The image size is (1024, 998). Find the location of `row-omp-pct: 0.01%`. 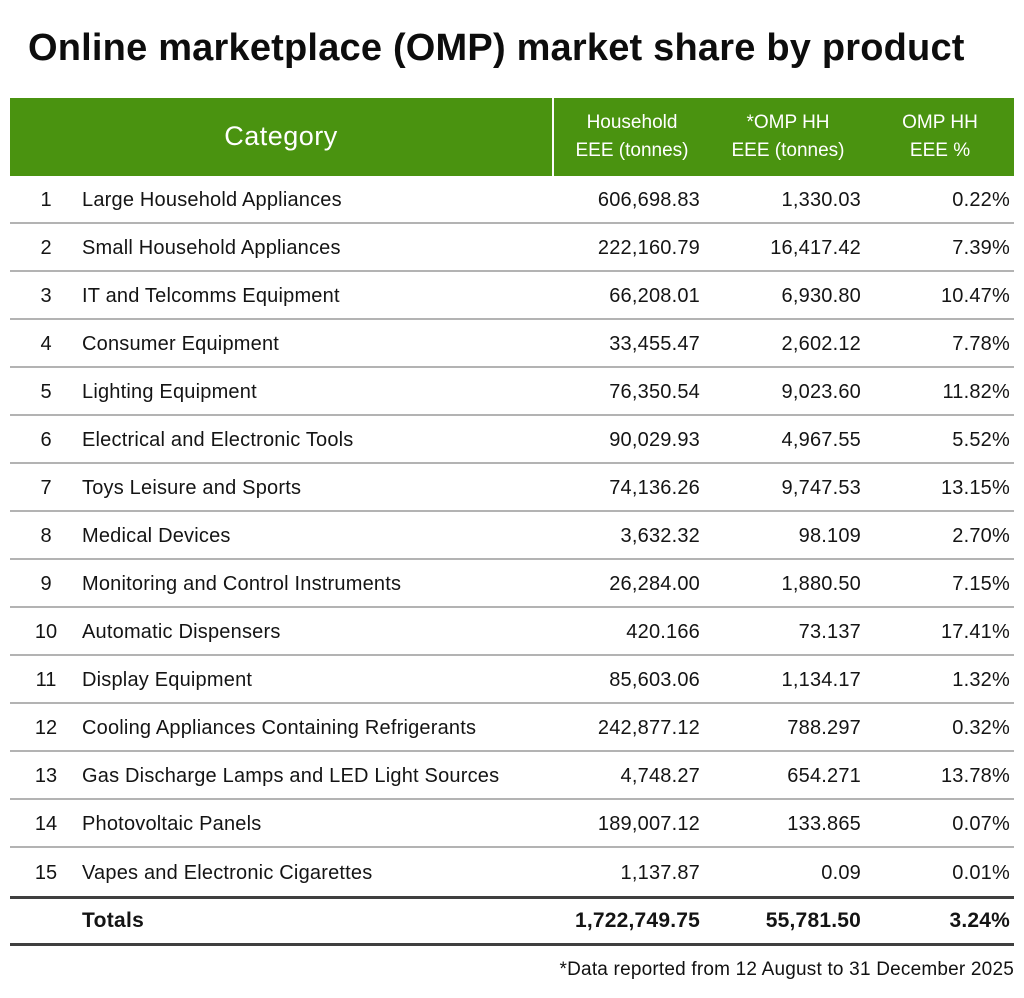

row-omp-pct: 0.01% is located at coordinates (981, 872).